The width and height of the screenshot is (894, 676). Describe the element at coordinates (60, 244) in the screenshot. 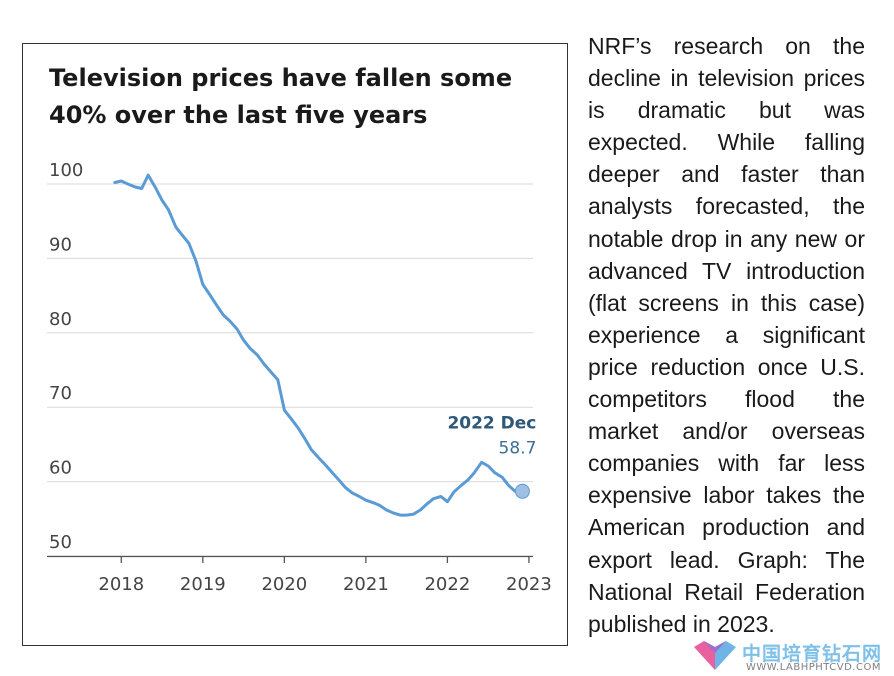

I see `y-tick-label: 90` at that location.